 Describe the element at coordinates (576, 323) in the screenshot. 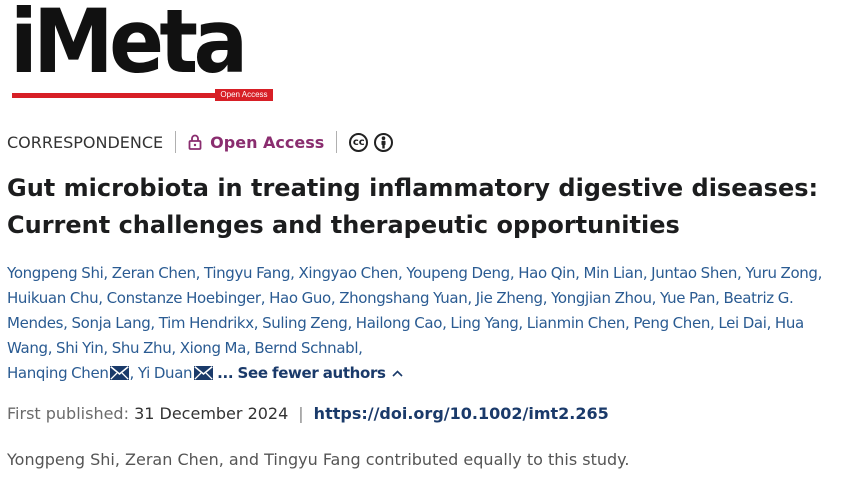

I see `author-link: Lianmin Chen` at that location.